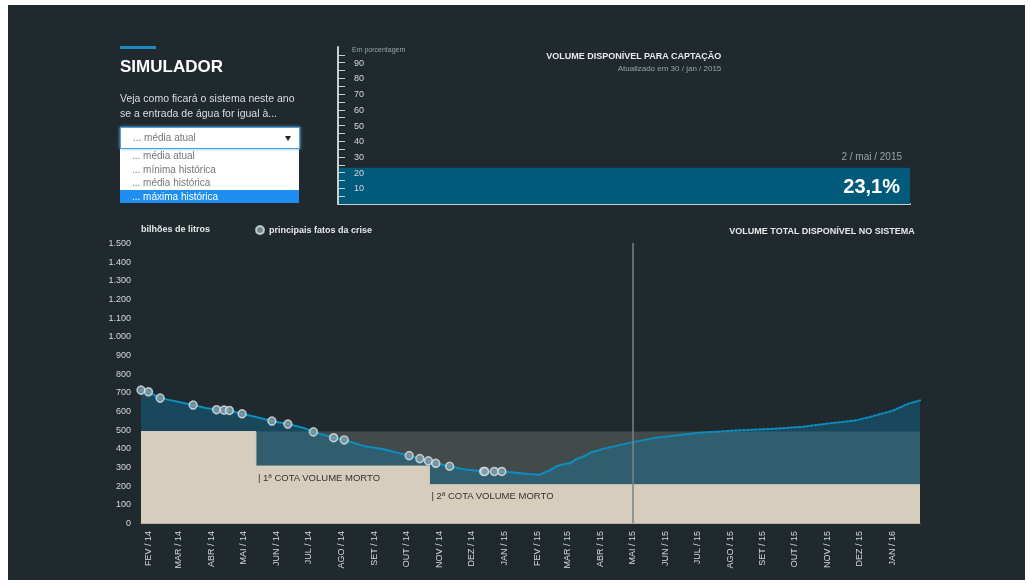 The image size is (1030, 583). Describe the element at coordinates (359, 125) in the screenshot. I see `y-tick-label: 50` at that location.